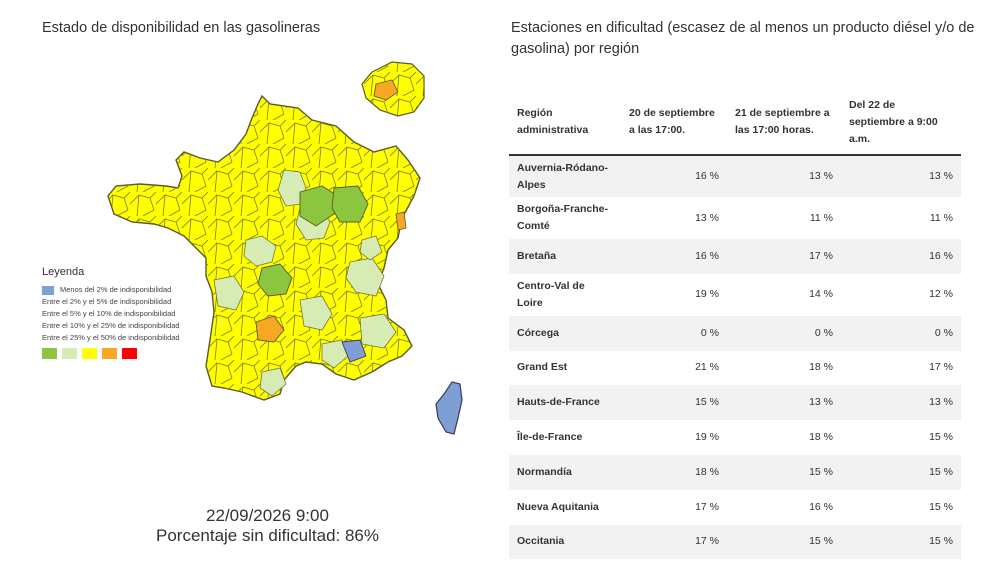  Describe the element at coordinates (821, 506) in the screenshot. I see `cell-sep-21: 16 %` at that location.